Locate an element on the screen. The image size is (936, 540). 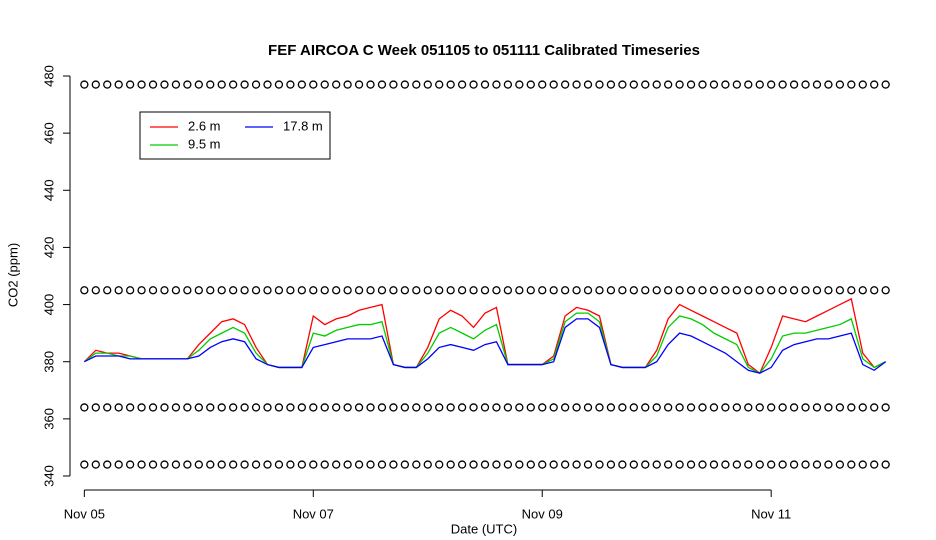
y-tick-label: 380 is located at coordinates (48, 362).